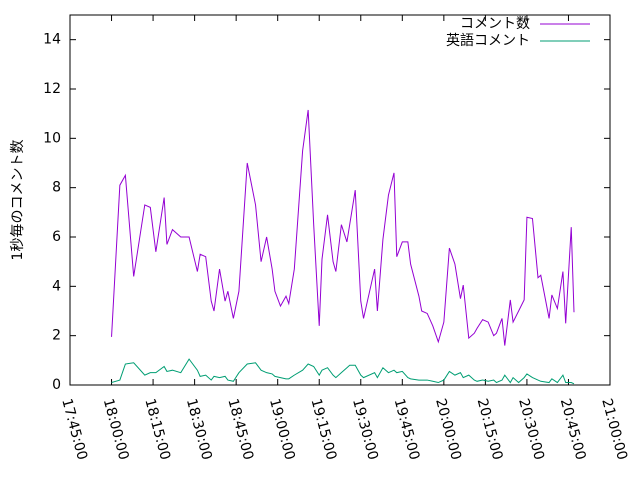 The image size is (640, 480). What do you see at coordinates (157, 429) in the screenshot?
I see `x-tick-label: 18:15:00` at bounding box center [157, 429].